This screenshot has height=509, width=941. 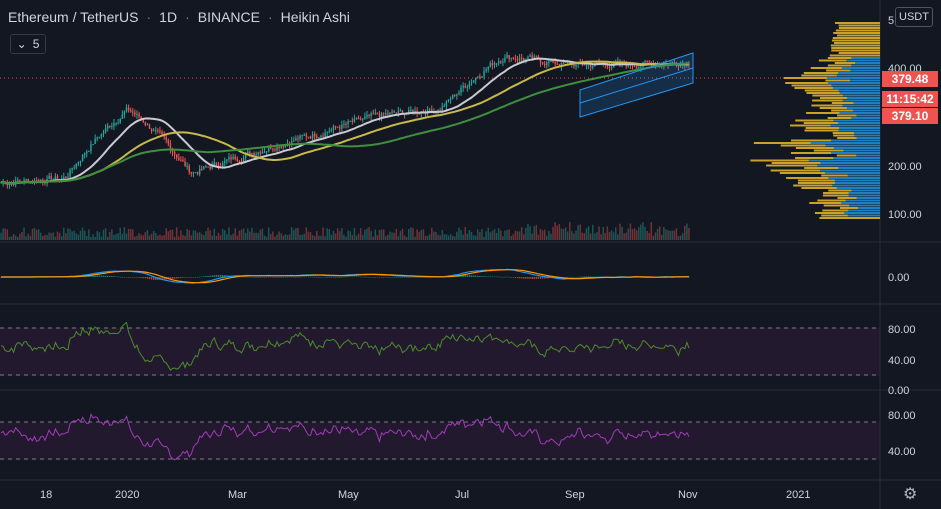 I want to click on interval-label: 1D, so click(x=168, y=17).